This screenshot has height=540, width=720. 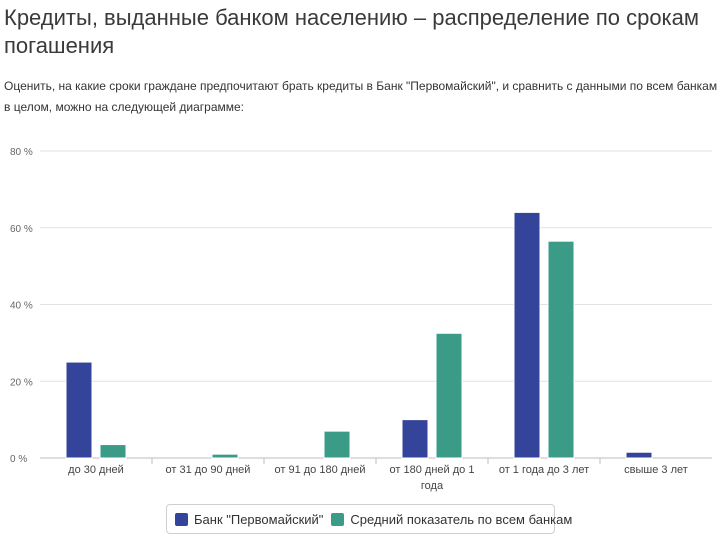 I want to click on legend-label-series-2: Средний показатель по всем банкам, so click(x=461, y=519).